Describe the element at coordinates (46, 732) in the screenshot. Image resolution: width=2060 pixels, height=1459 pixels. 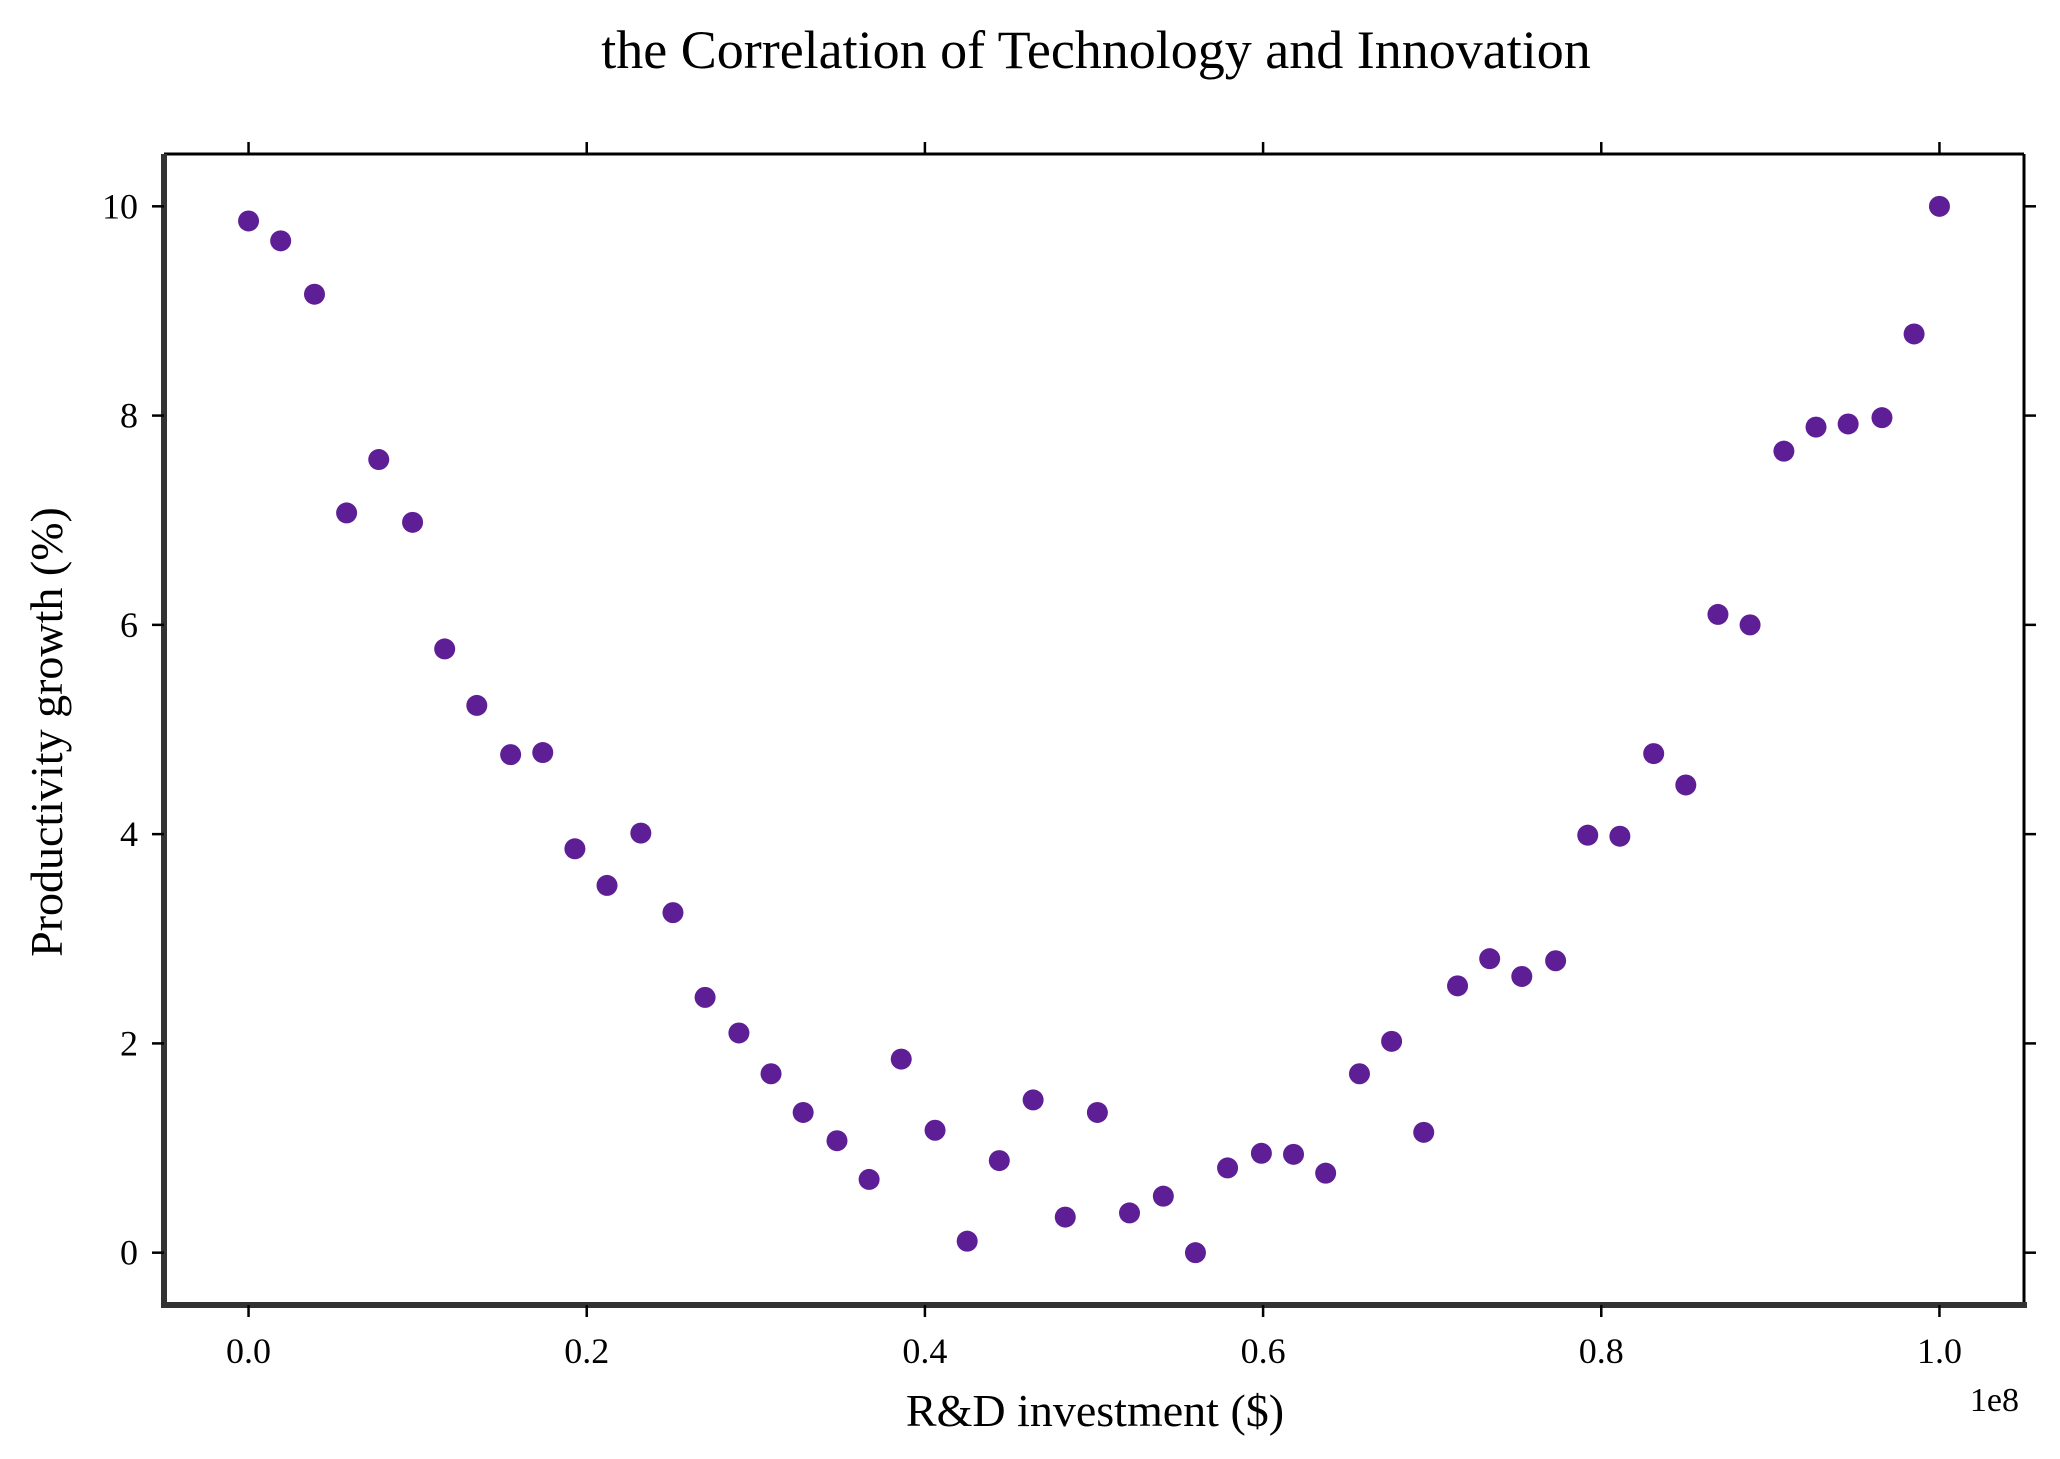
I see `y-axis-label: Productivity growth (%)` at that location.